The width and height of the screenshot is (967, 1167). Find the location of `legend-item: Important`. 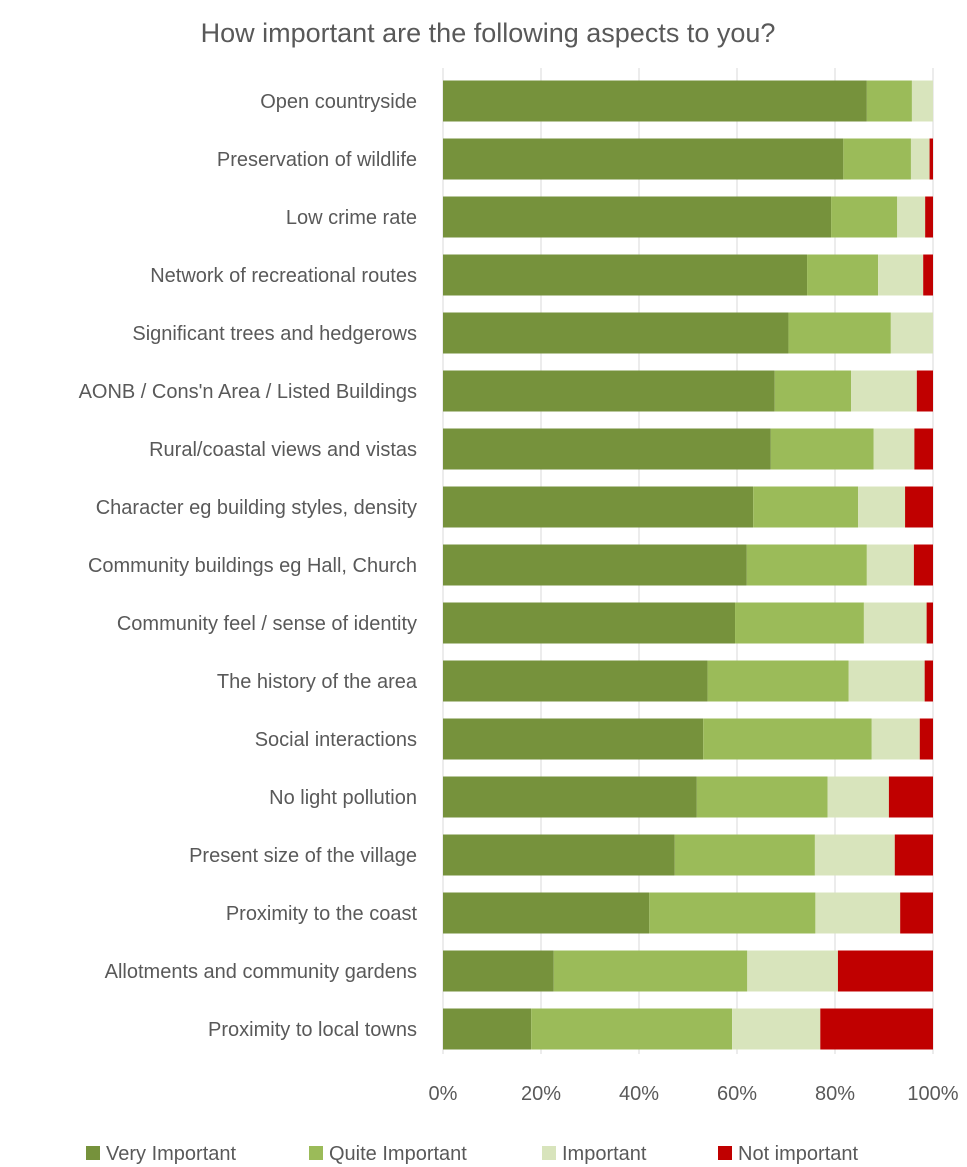

legend-item: Important is located at coordinates (594, 1154).